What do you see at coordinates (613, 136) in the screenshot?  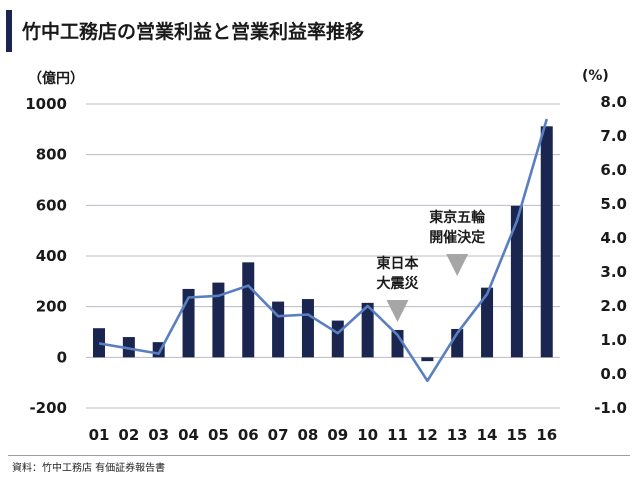 I see `right-axis-tick-label: 7.0` at bounding box center [613, 136].